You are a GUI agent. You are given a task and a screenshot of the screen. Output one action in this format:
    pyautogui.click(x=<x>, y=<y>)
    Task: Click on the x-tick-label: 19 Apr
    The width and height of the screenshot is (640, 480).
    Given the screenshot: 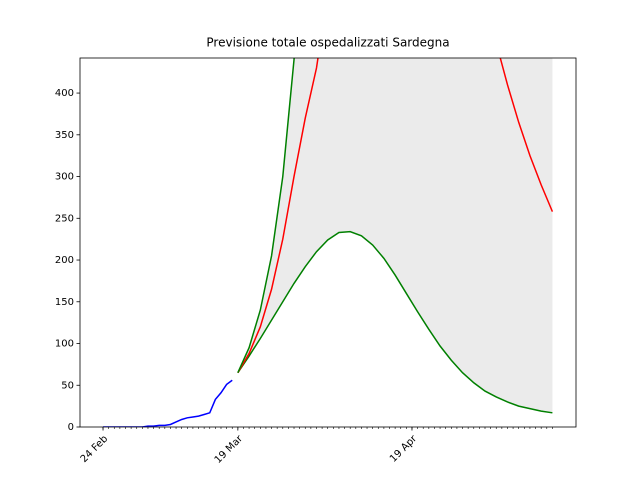 What is the action you would take?
    pyautogui.click(x=404, y=449)
    